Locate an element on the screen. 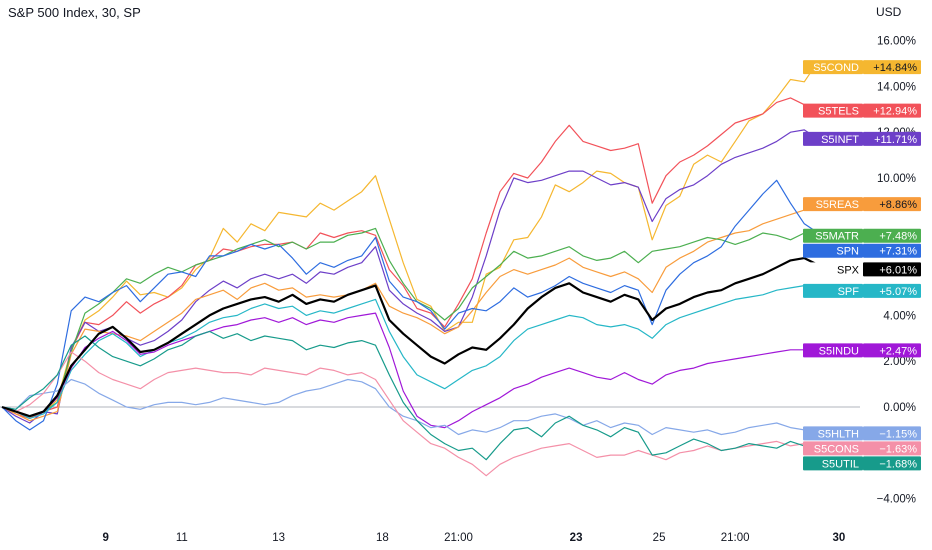 The image size is (932, 550). currency-label: USD is located at coordinates (889, 12).